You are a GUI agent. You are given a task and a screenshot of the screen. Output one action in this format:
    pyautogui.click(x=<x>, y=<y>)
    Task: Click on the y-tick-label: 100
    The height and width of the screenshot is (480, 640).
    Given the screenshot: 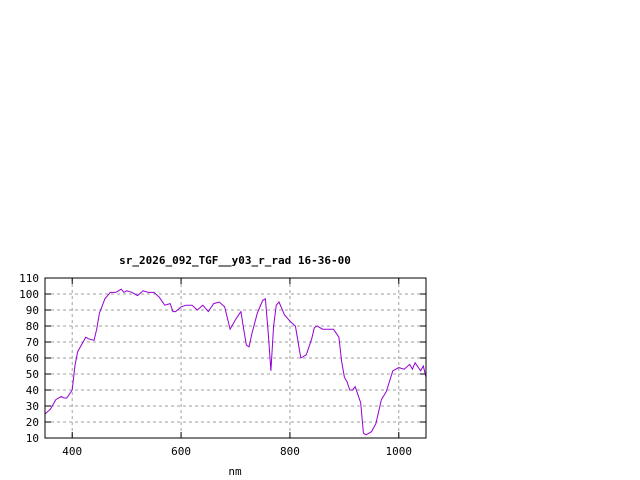 What is the action you would take?
    pyautogui.click(x=29, y=294)
    